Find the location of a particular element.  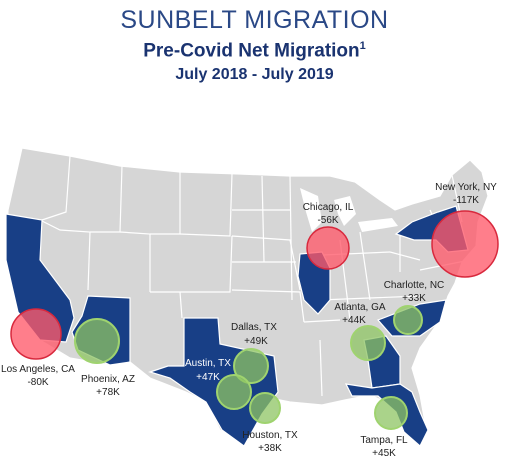

city-value-phoenix: +78K is located at coordinates (108, 392).